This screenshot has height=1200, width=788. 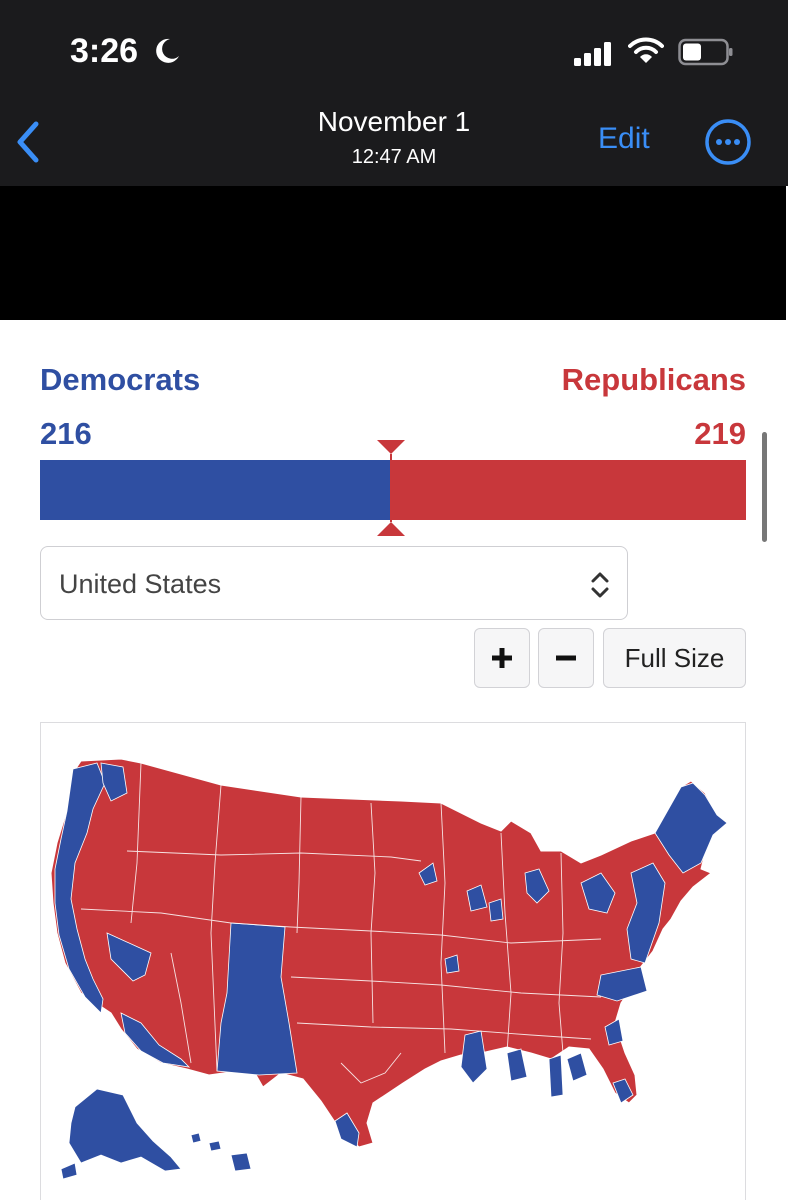 What do you see at coordinates (764, 487) in the screenshot?
I see `scroll-indicator` at bounding box center [764, 487].